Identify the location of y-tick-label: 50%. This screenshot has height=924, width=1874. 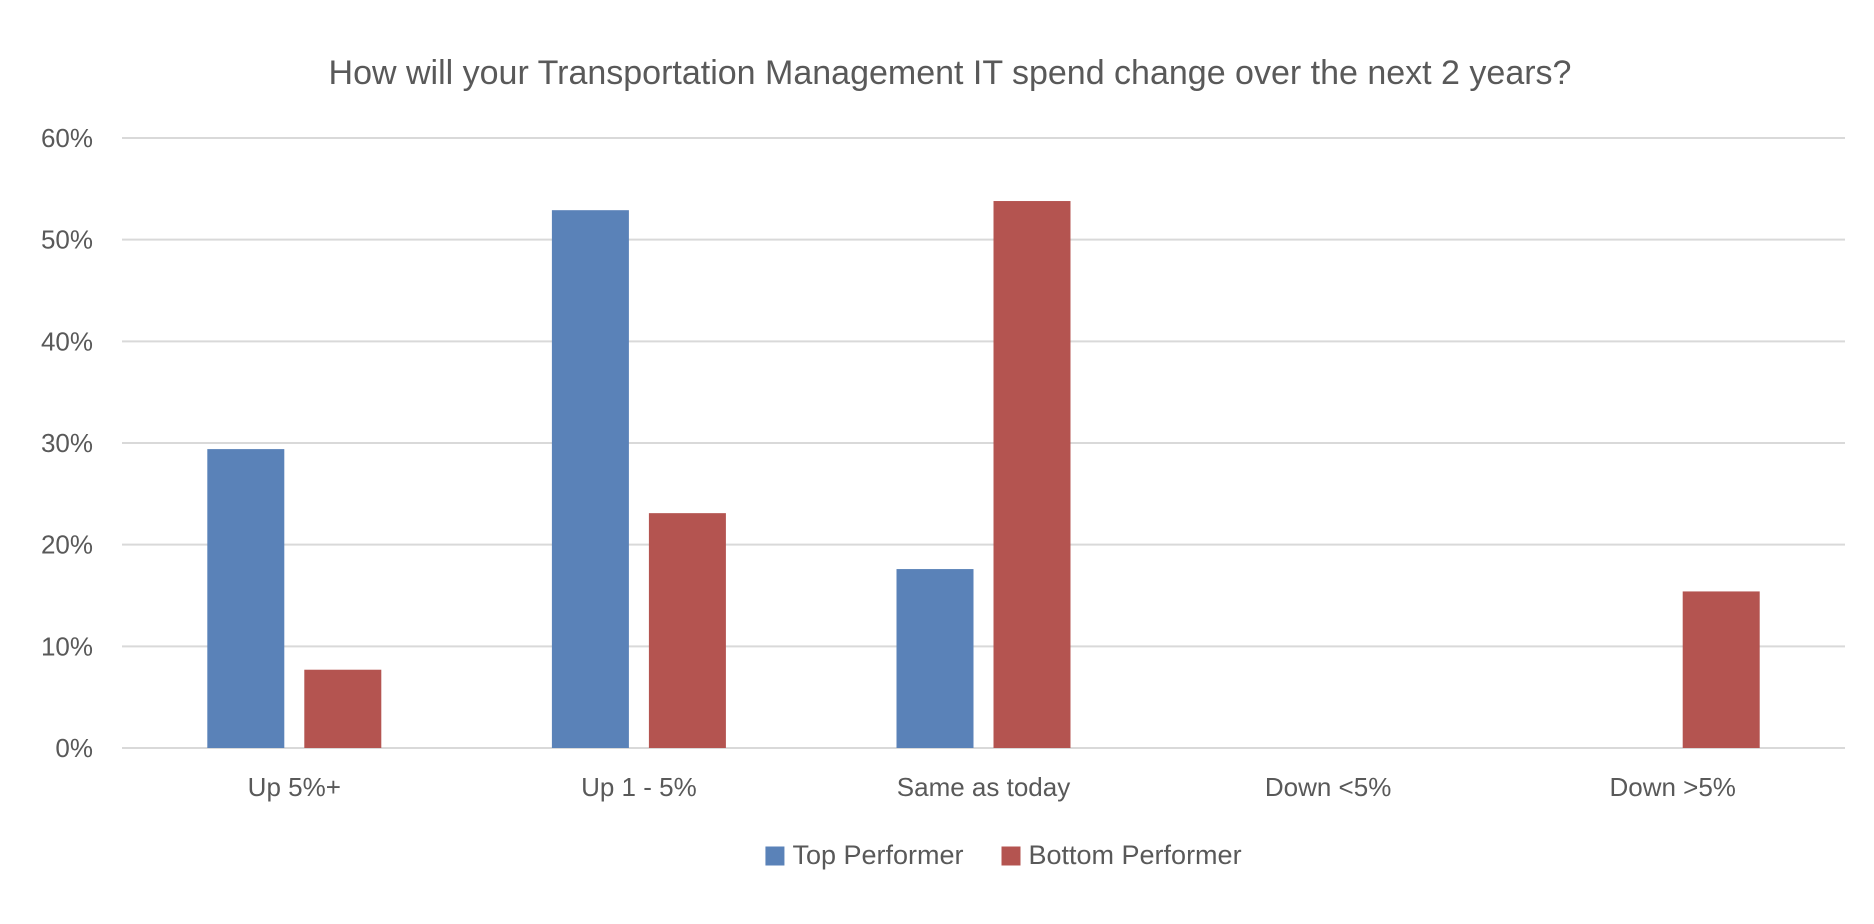
(67, 240).